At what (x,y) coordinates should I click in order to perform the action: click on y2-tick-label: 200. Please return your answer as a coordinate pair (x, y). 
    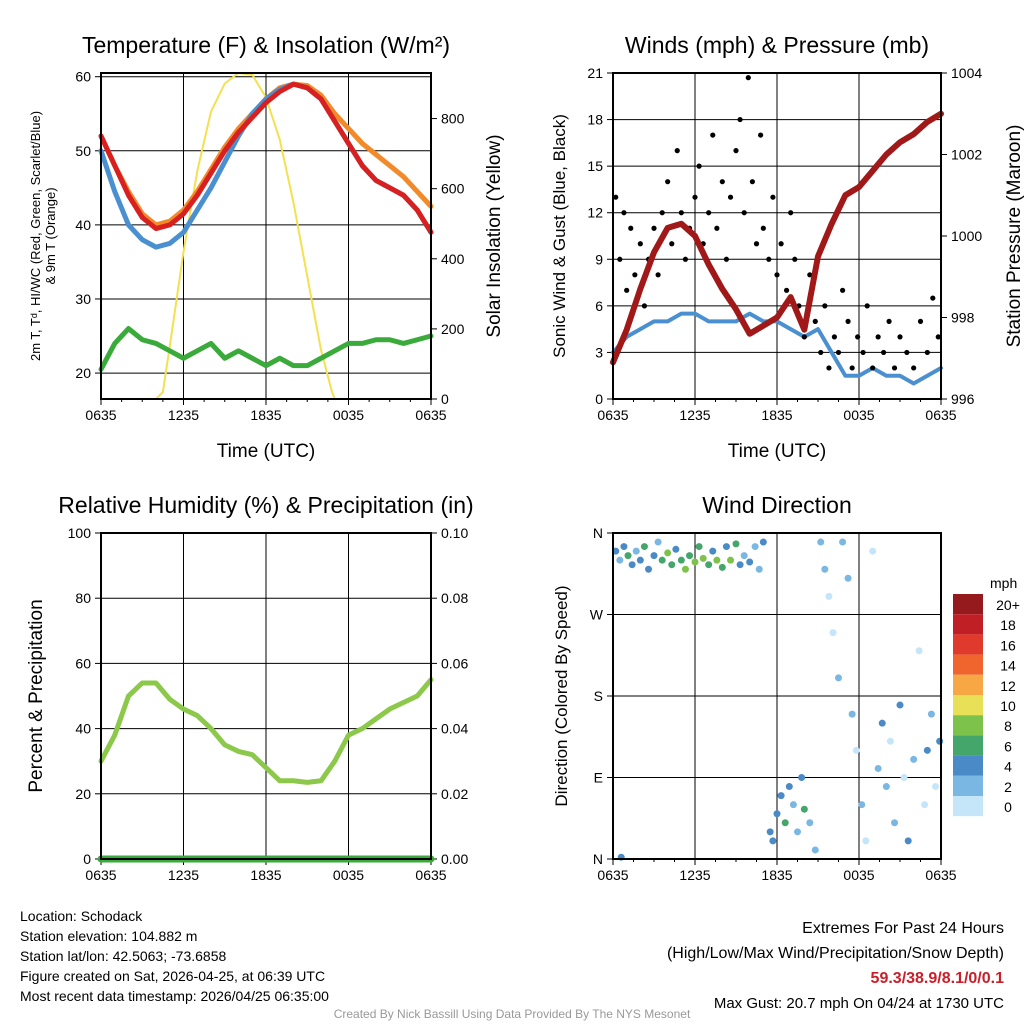
    Looking at the image, I should click on (453, 329).